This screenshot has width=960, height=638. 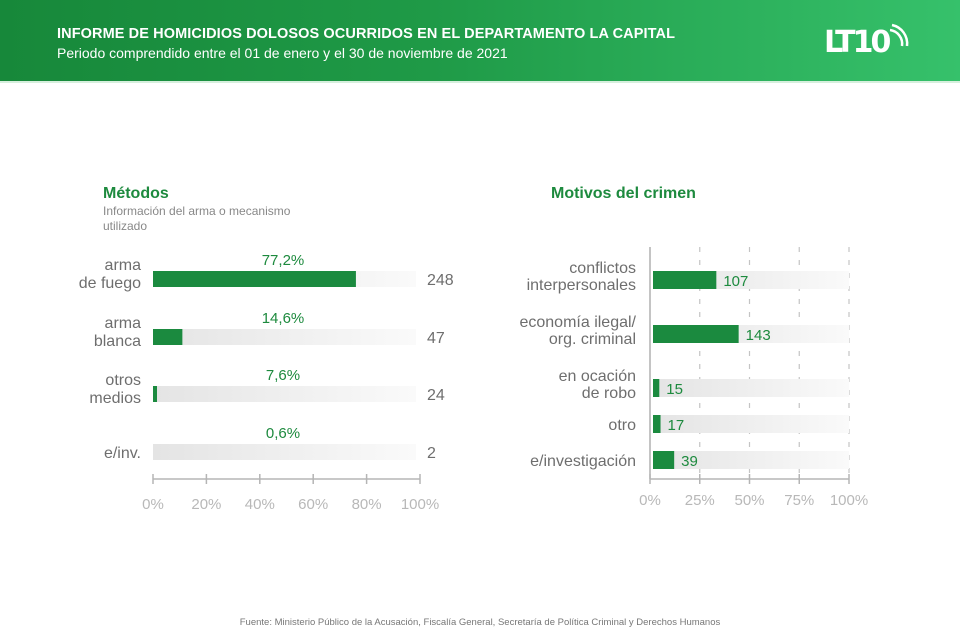 I want to click on metodos-title: Métodos, so click(x=136, y=193).